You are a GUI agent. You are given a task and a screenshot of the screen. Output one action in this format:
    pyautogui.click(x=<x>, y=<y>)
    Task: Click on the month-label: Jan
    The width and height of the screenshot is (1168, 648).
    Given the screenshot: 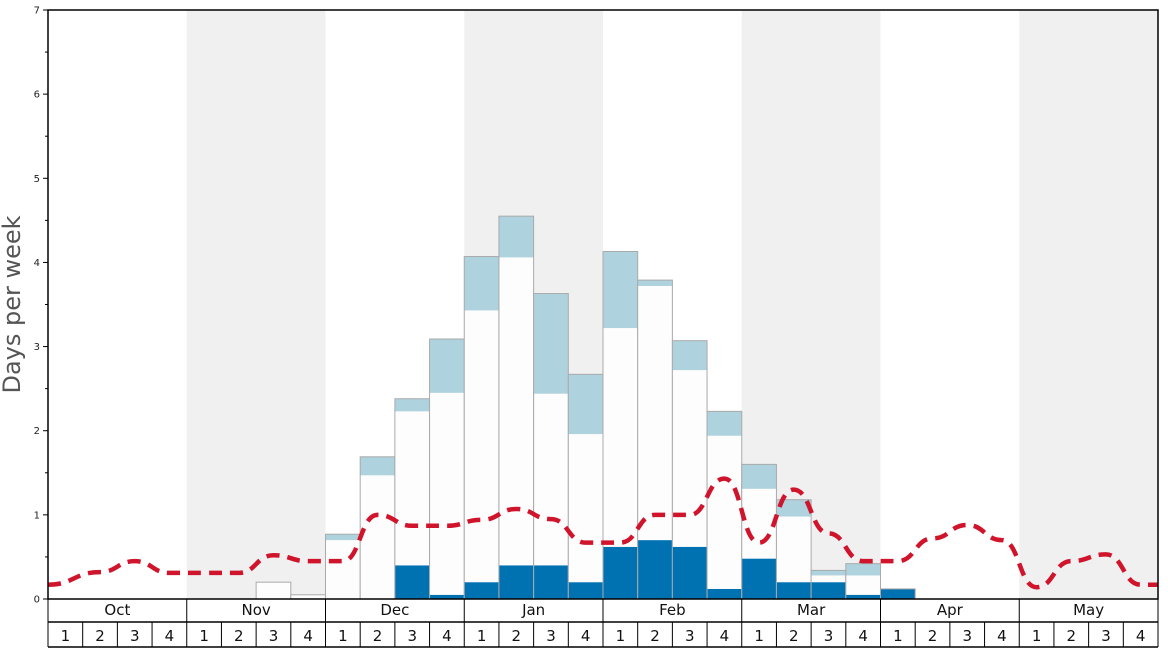 What is the action you would take?
    pyautogui.click(x=533, y=610)
    